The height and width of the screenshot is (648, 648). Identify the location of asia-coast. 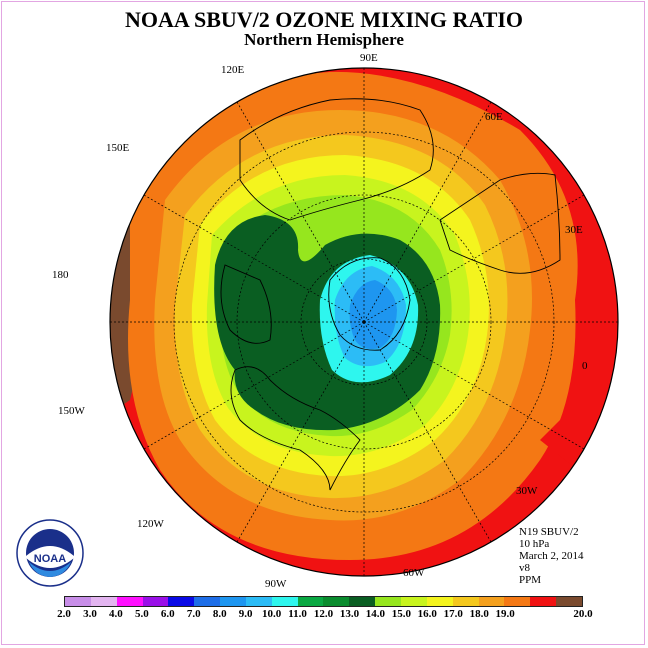
(336, 159).